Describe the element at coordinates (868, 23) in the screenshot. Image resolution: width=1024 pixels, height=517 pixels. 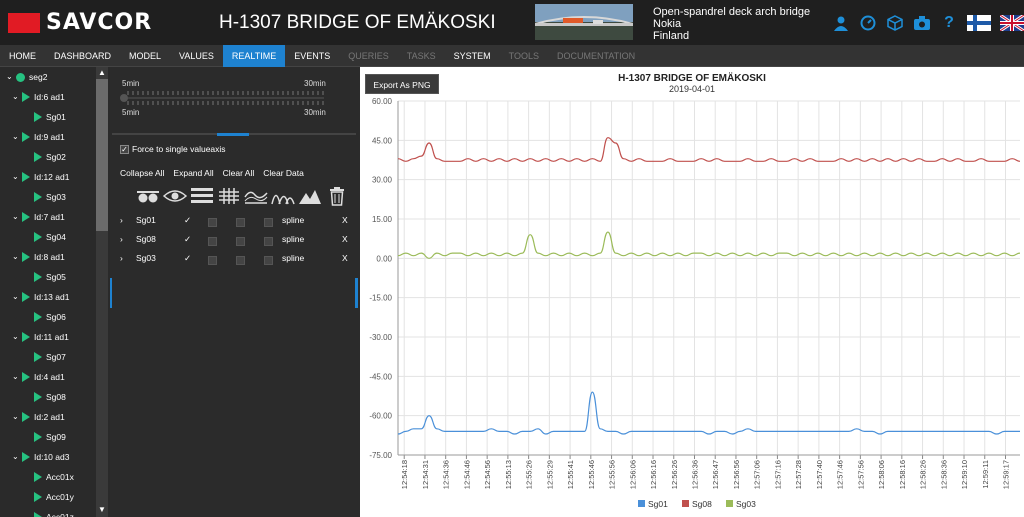
I see `dashboard-gauge-icon` at that location.